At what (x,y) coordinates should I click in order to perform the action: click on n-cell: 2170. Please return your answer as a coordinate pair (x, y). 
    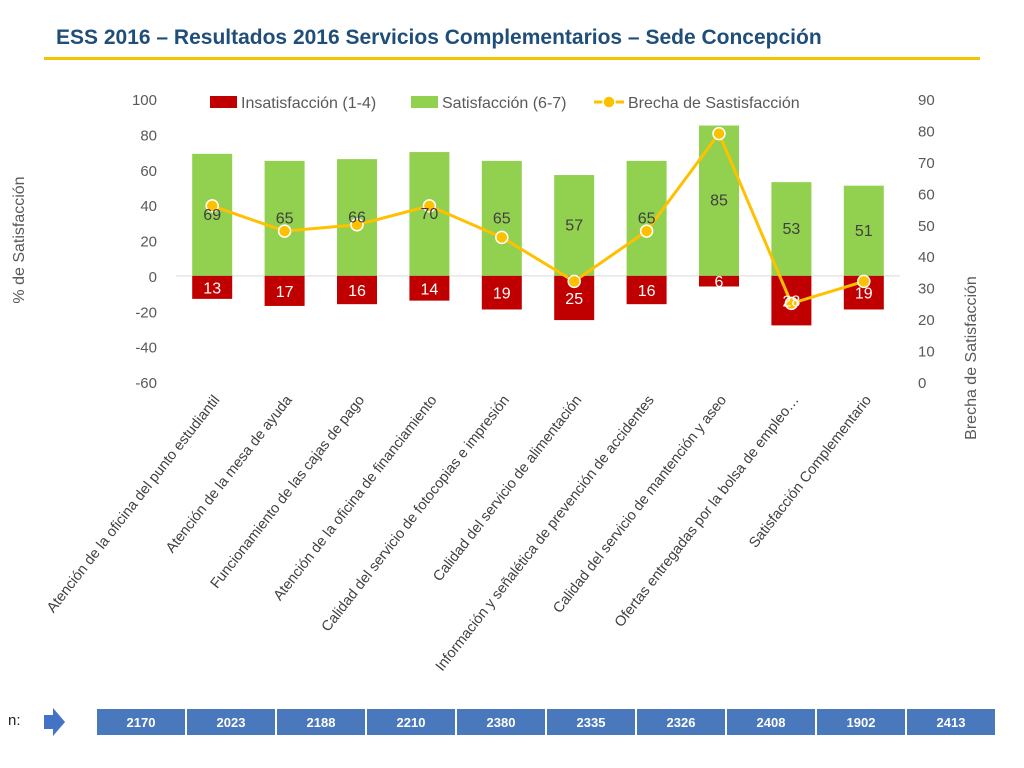
    Looking at the image, I should click on (142, 722).